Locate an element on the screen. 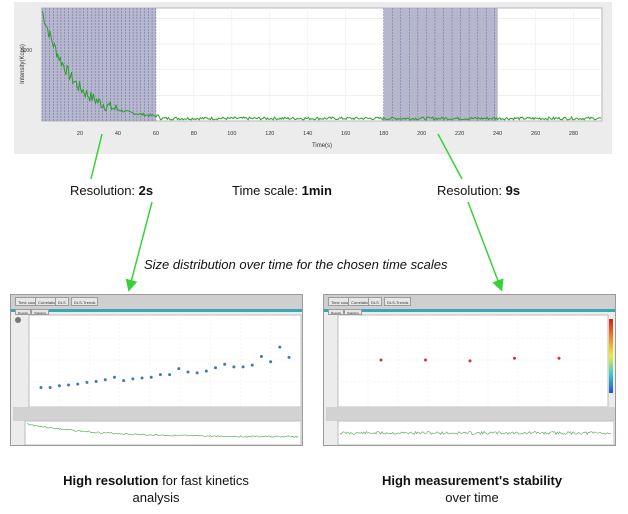  time-scale-value: 1min is located at coordinates (316, 190).